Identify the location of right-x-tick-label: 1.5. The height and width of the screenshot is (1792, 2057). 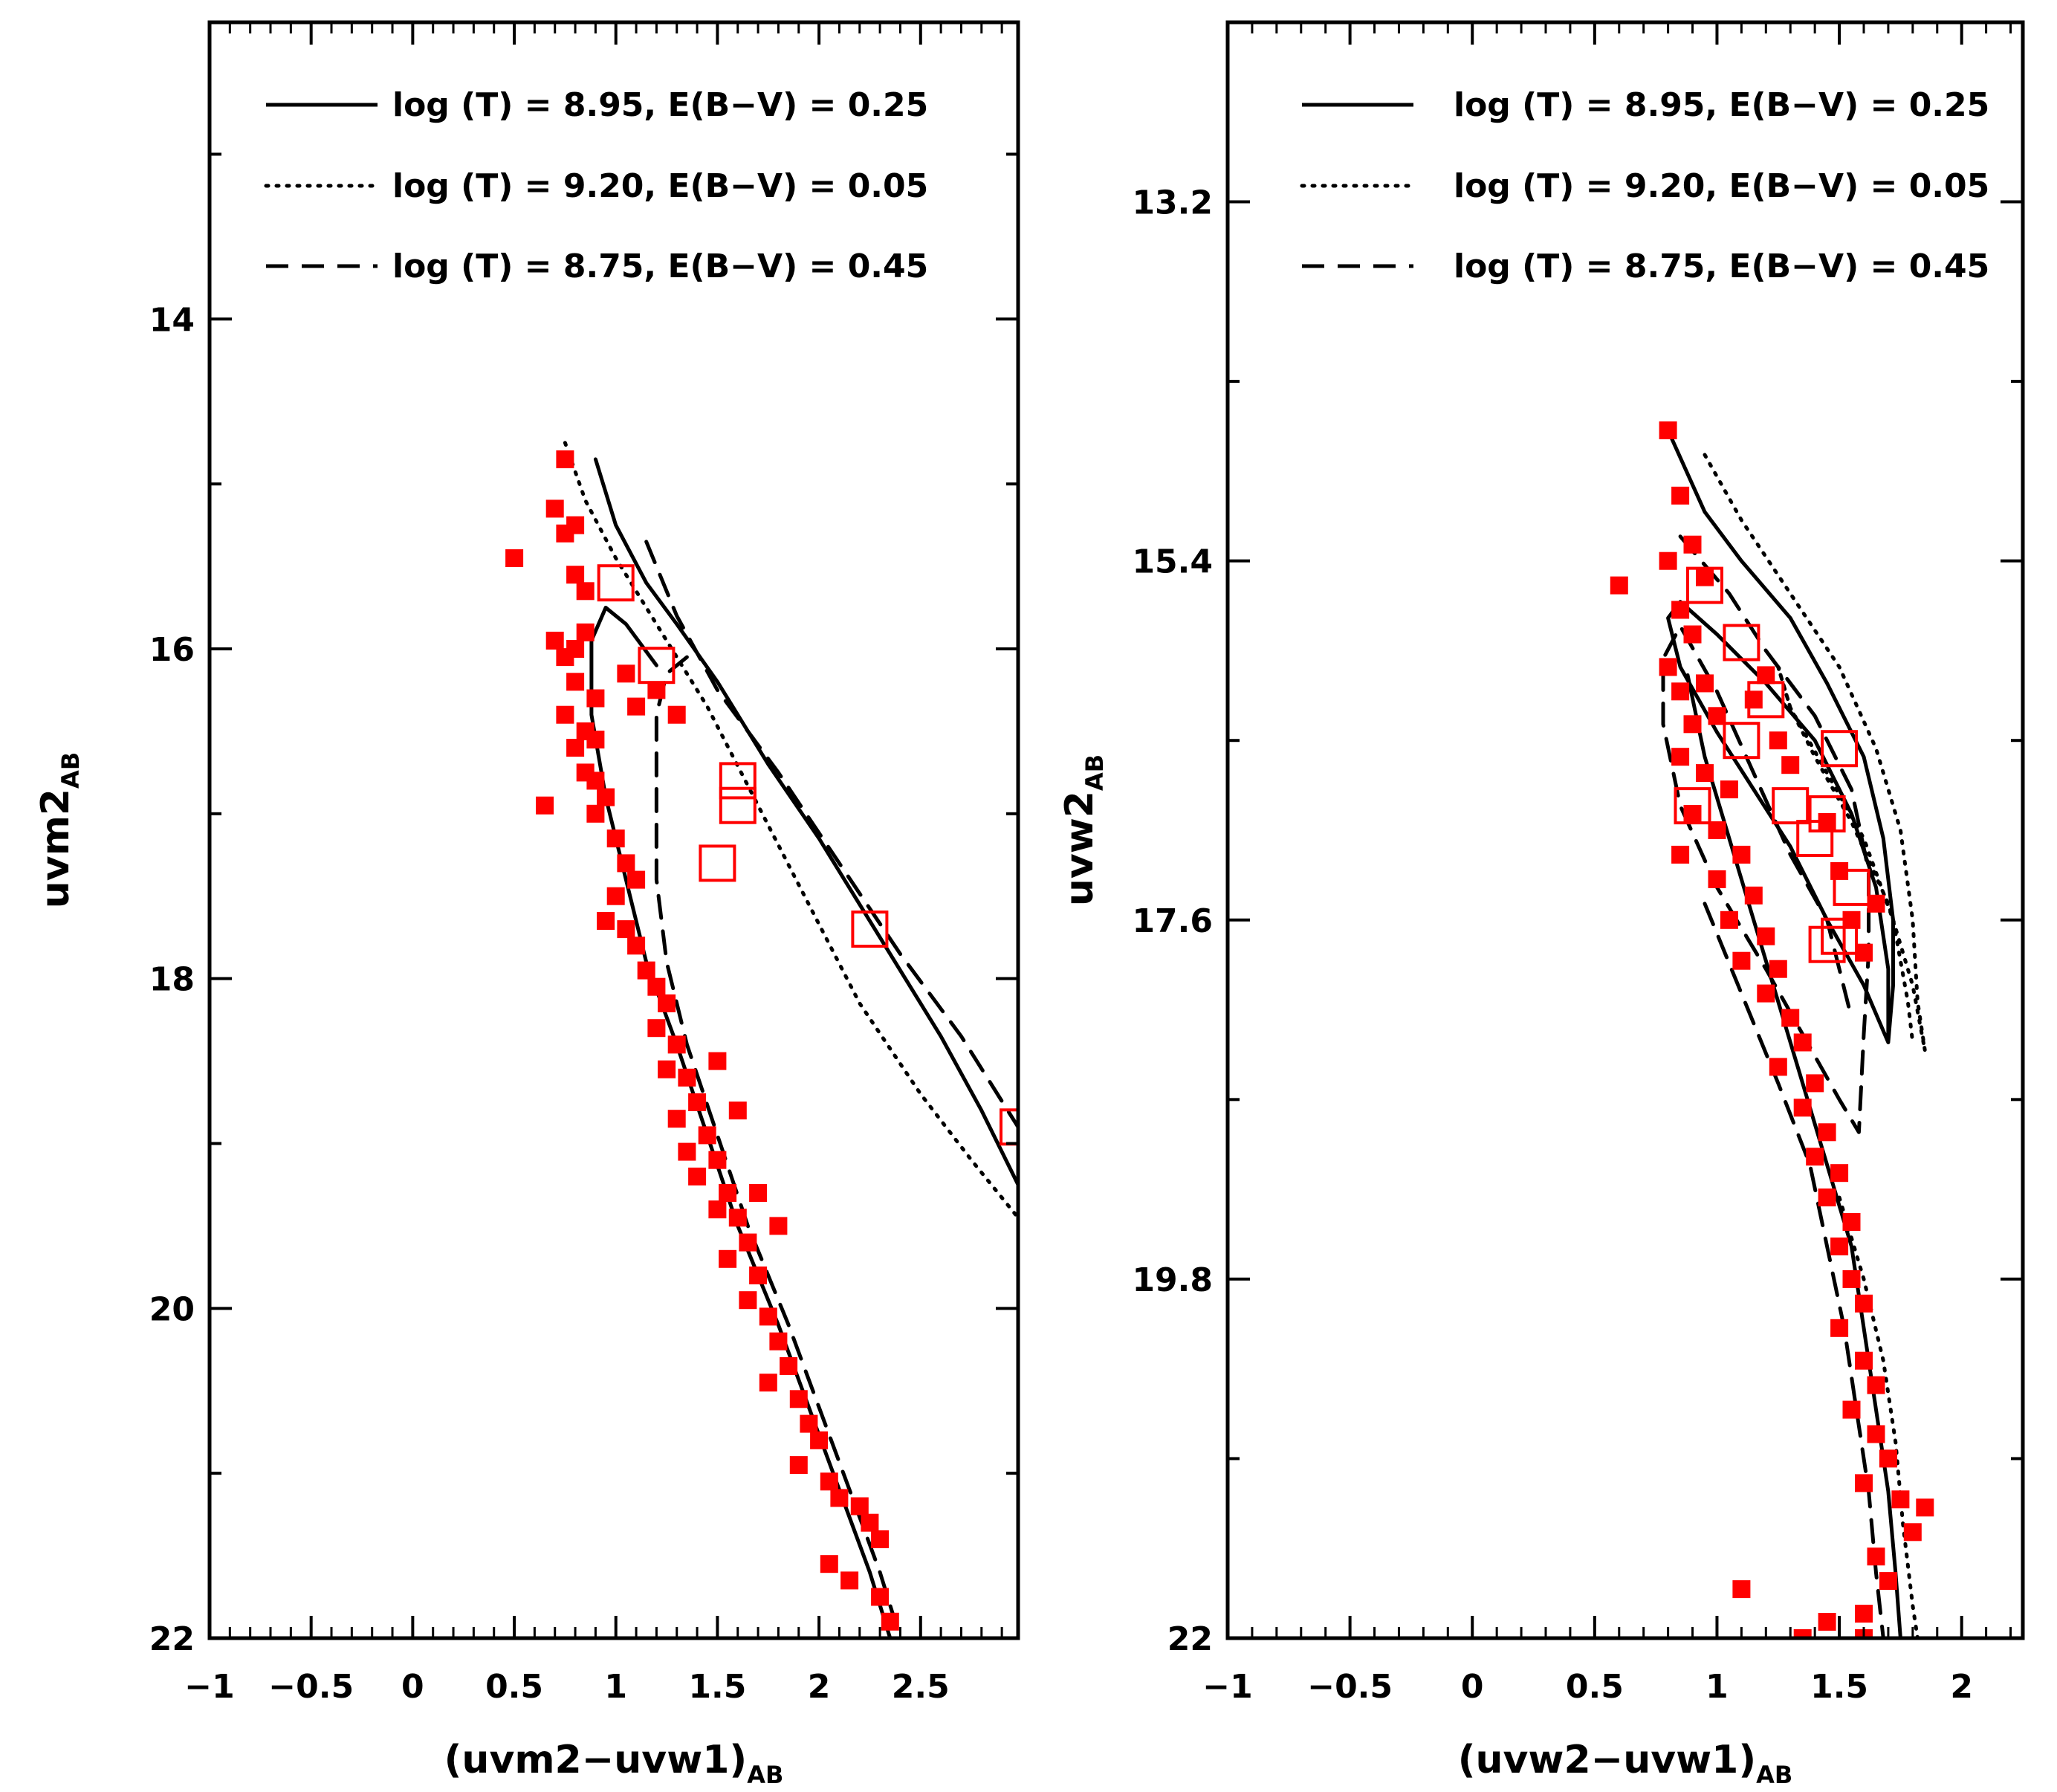
(1839, 1687).